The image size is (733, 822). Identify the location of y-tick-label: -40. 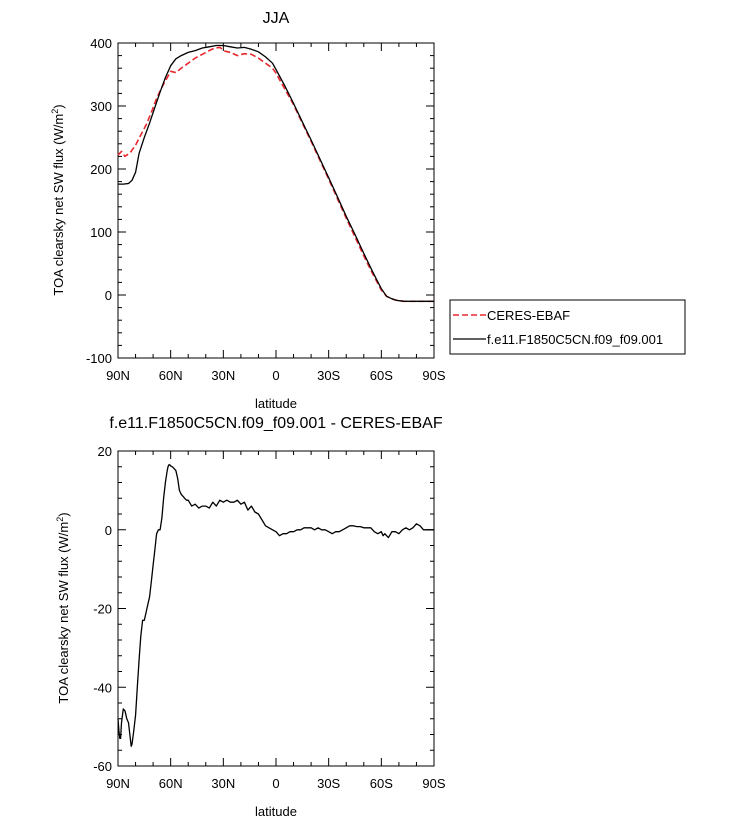
(102, 687).